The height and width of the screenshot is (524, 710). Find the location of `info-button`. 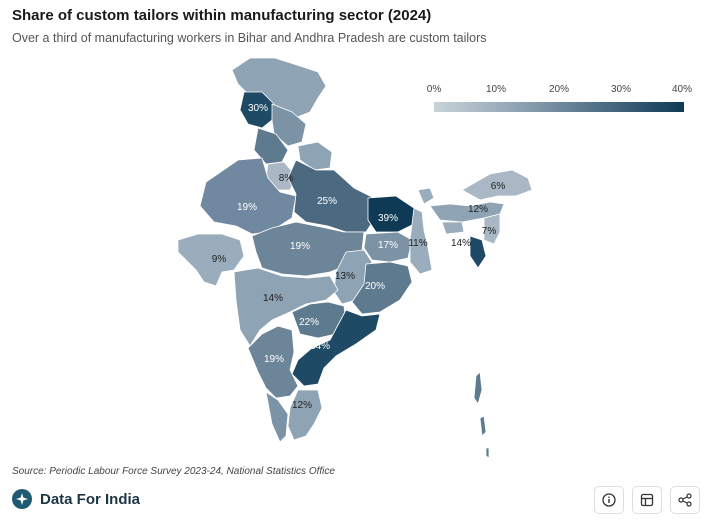

info-button is located at coordinates (609, 500).